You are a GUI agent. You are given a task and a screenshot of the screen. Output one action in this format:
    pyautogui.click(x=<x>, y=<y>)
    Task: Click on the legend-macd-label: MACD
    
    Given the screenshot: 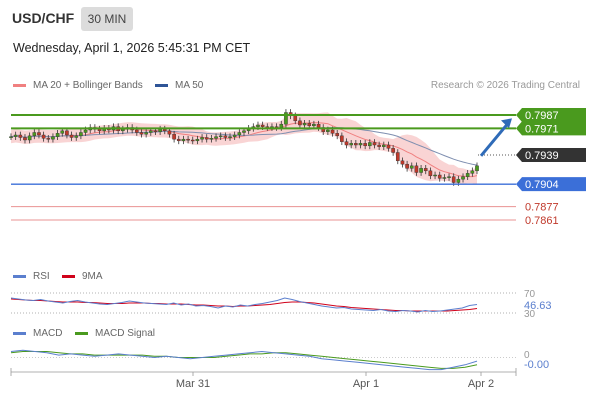 What is the action you would take?
    pyautogui.click(x=48, y=333)
    